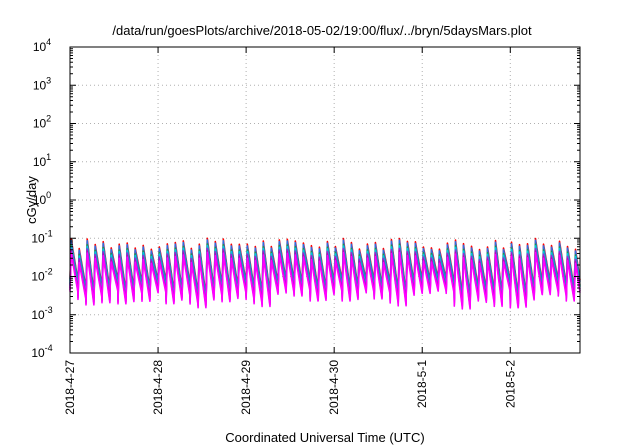  I want to click on y-tick-label: 10⁻³, so click(41, 313).